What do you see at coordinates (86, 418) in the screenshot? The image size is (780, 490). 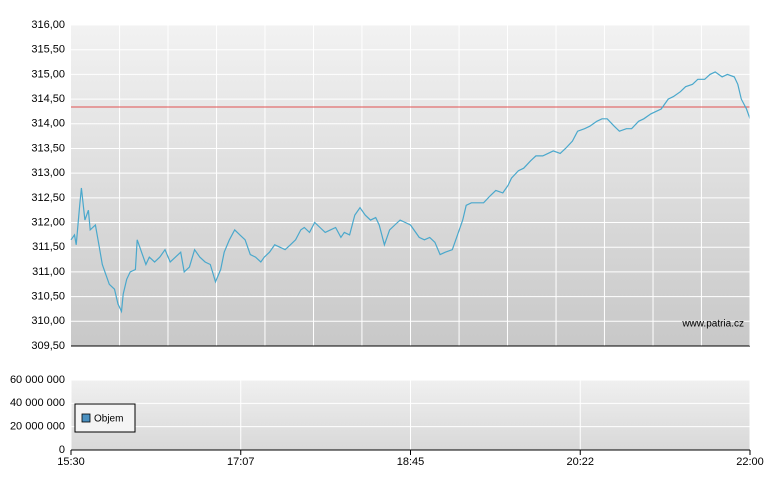 I see `legend-swatch` at bounding box center [86, 418].